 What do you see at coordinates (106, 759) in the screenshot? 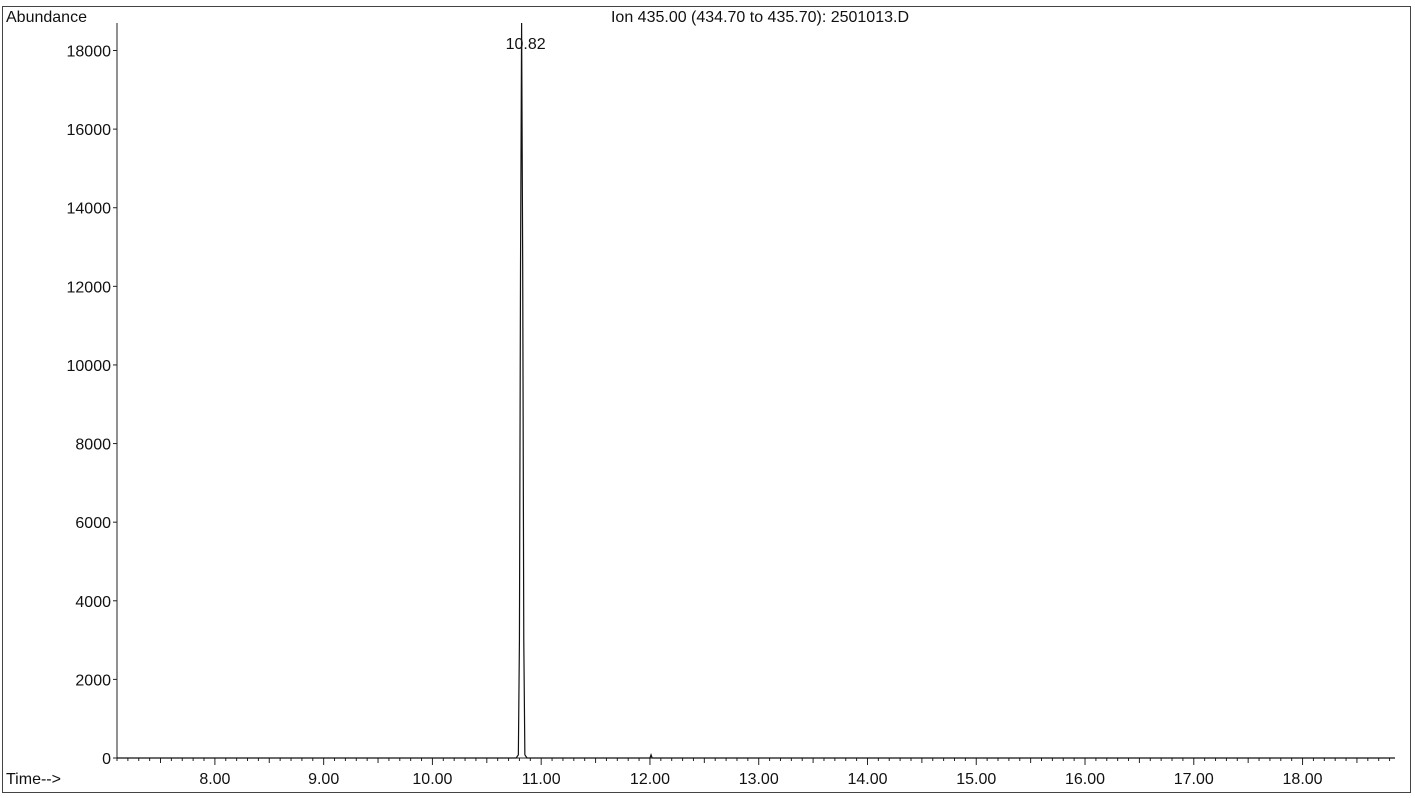
I see `y-tick-label: 0` at bounding box center [106, 759].